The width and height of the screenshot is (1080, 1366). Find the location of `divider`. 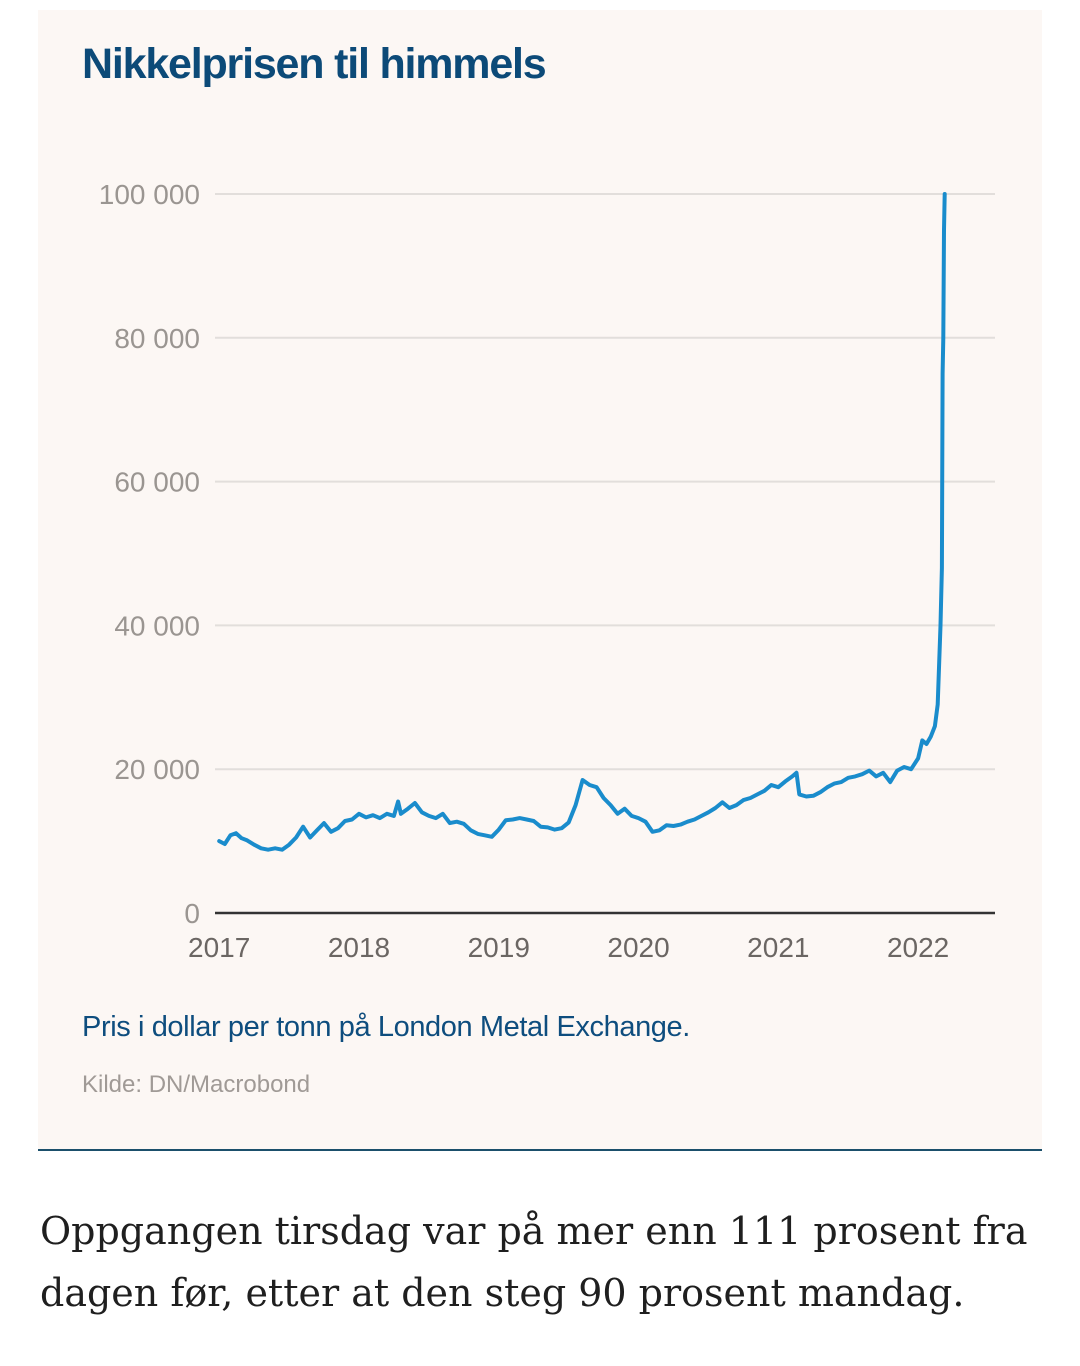

divider is located at coordinates (540, 1150).